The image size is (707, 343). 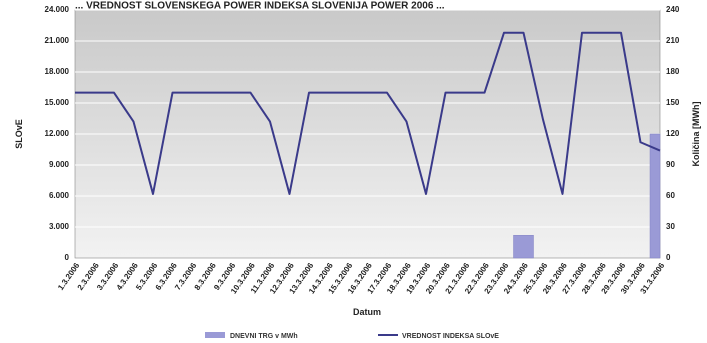 I want to click on left-tick-label: 12.000, so click(x=57, y=133).